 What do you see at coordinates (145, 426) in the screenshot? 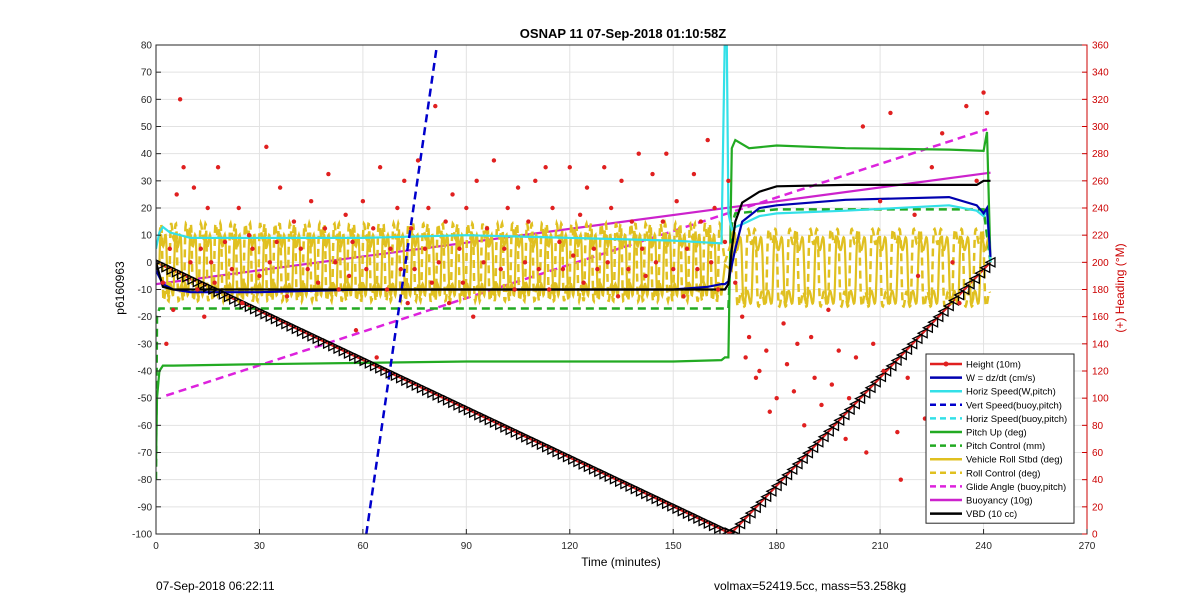
I see `y-tick-label: -60` at bounding box center [145, 426].